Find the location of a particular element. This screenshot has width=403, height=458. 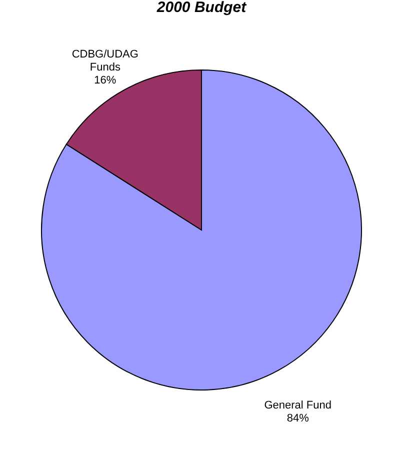

data-label: 84% is located at coordinates (298, 418).